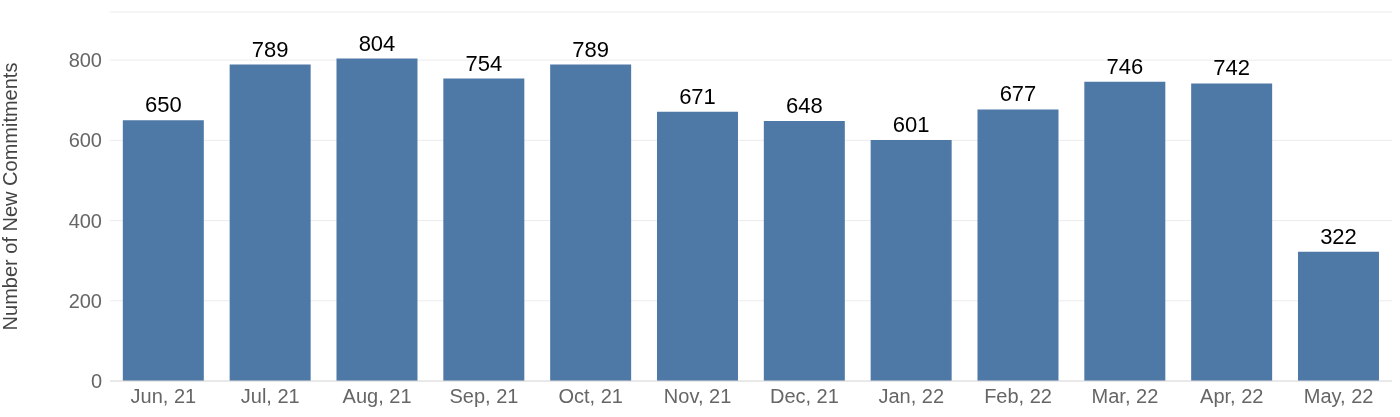 The width and height of the screenshot is (1400, 417). Describe the element at coordinates (804, 106) in the screenshot. I see `data-label: 648` at that location.